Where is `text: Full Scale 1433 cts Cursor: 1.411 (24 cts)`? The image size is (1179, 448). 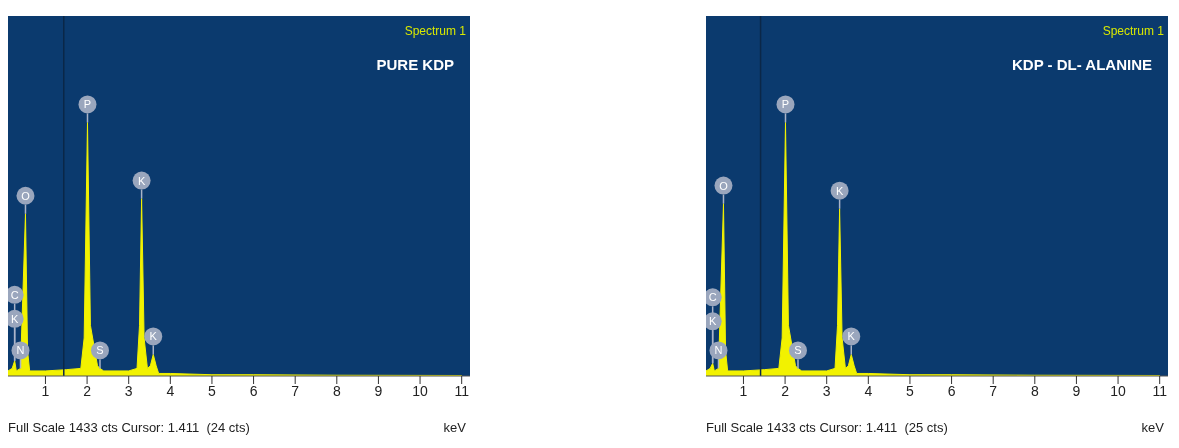
text: Full Scale 1433 cts Cursor: 1.411 (24 cts) is located at coordinates (129, 427).